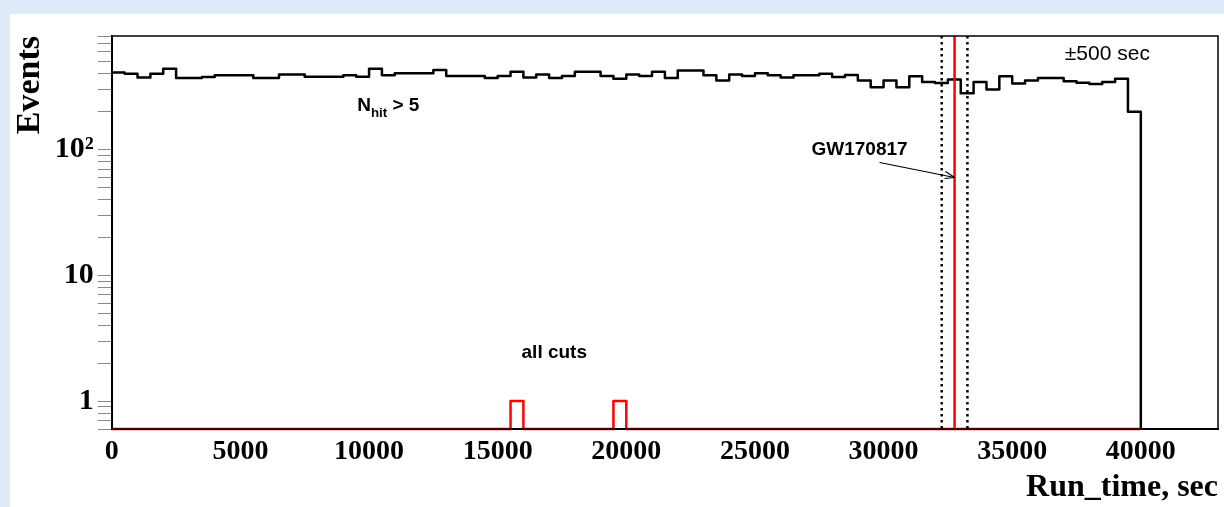  I want to click on x-tick-label: 0, so click(111, 450).